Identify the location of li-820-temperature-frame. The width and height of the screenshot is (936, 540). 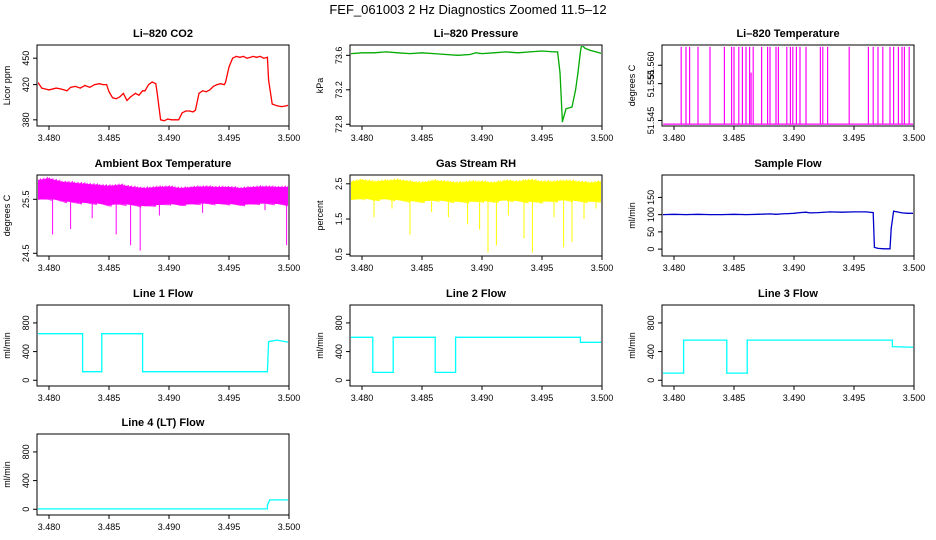
(788, 85).